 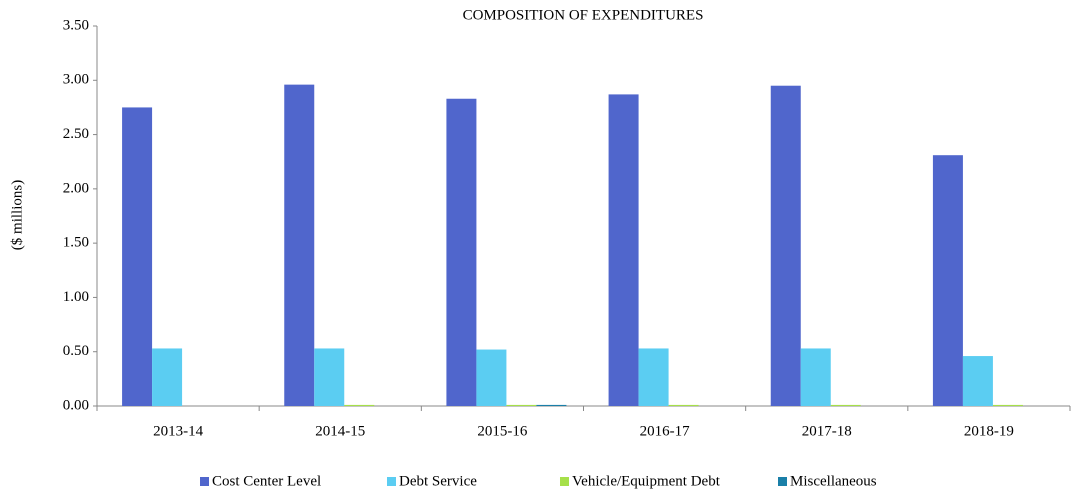 I want to click on y-tick-label: 0.50, so click(x=76, y=351).